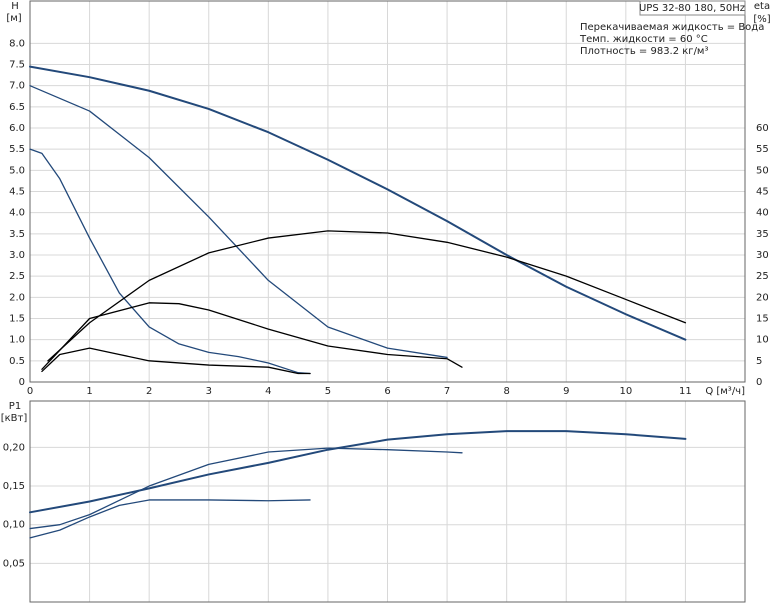 This screenshot has width=774, height=611. Describe the element at coordinates (328, 391) in the screenshot. I see `x-tick-label: 5` at that location.